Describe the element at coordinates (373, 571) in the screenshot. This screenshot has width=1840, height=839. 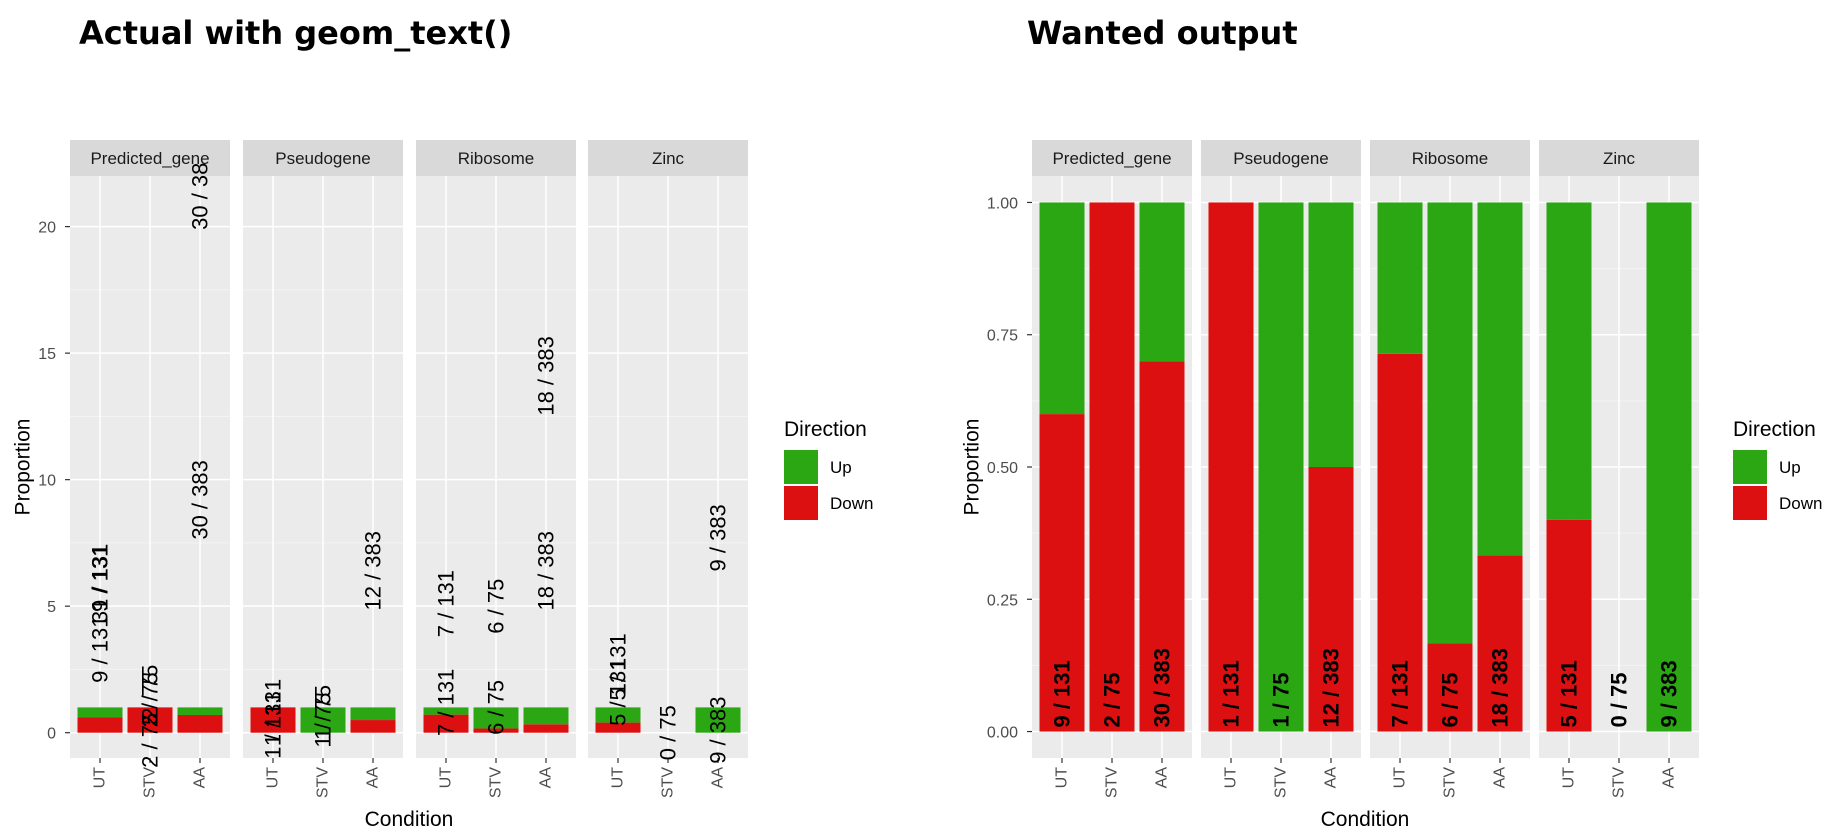
I see `geom-text-label: 12 / 383` at that location.